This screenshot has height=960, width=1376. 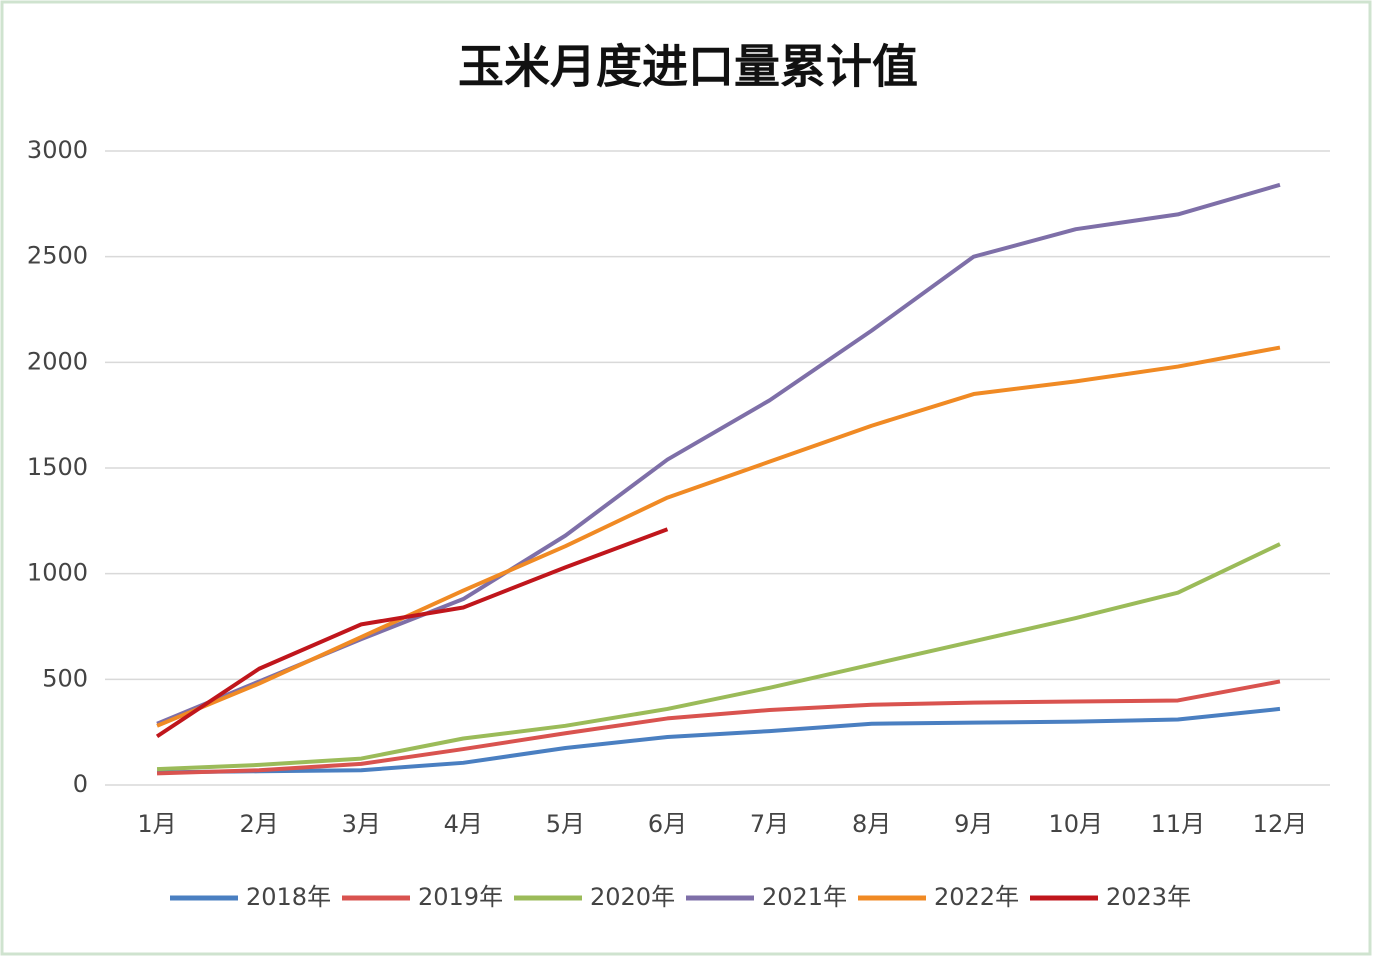 What do you see at coordinates (361, 824) in the screenshot?
I see `x-tick-label: 3月` at bounding box center [361, 824].